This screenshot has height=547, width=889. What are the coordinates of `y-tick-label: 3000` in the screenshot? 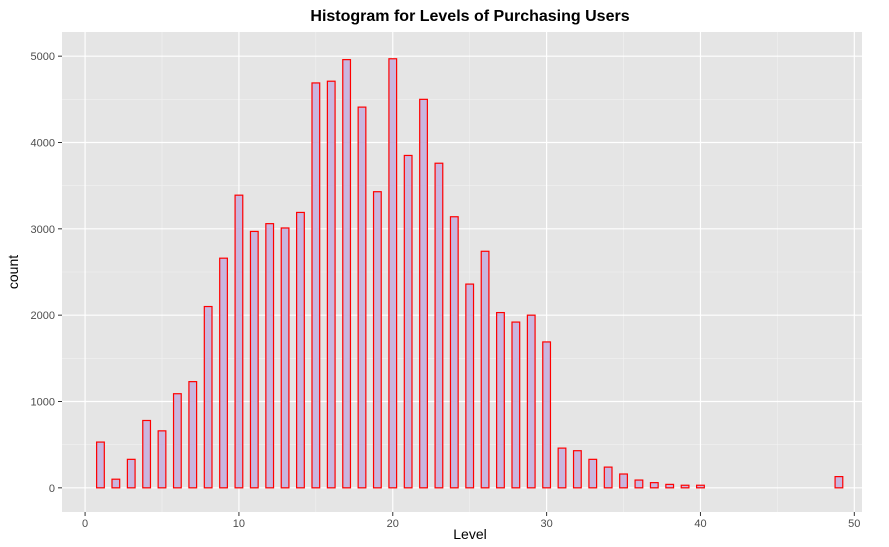 It's located at (43, 230).